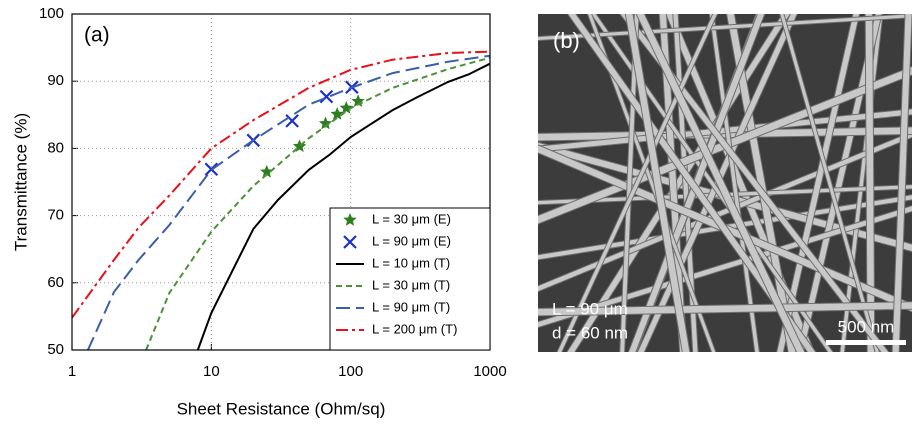 The height and width of the screenshot is (428, 914). What do you see at coordinates (866, 326) in the screenshot?
I see `scale-bar-label: 500 nm` at bounding box center [866, 326].